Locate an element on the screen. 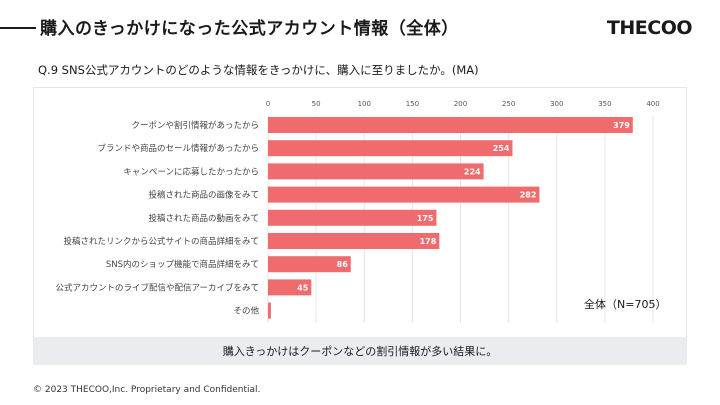 This screenshot has width=720, height=405. x-tick-label: 0 is located at coordinates (268, 104).